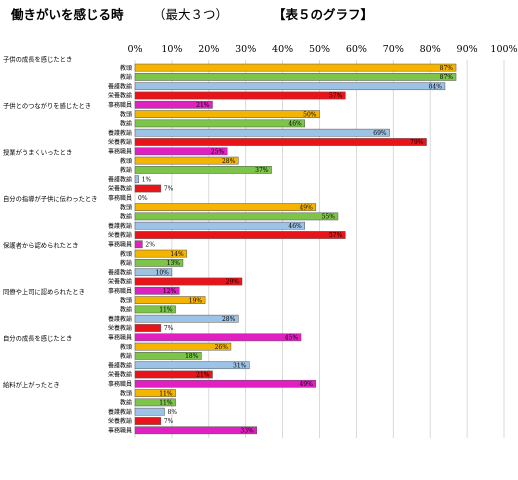 The height and width of the screenshot is (480, 518). Describe the element at coordinates (173, 412) in the screenshot. I see `data-label: 8%` at that location.